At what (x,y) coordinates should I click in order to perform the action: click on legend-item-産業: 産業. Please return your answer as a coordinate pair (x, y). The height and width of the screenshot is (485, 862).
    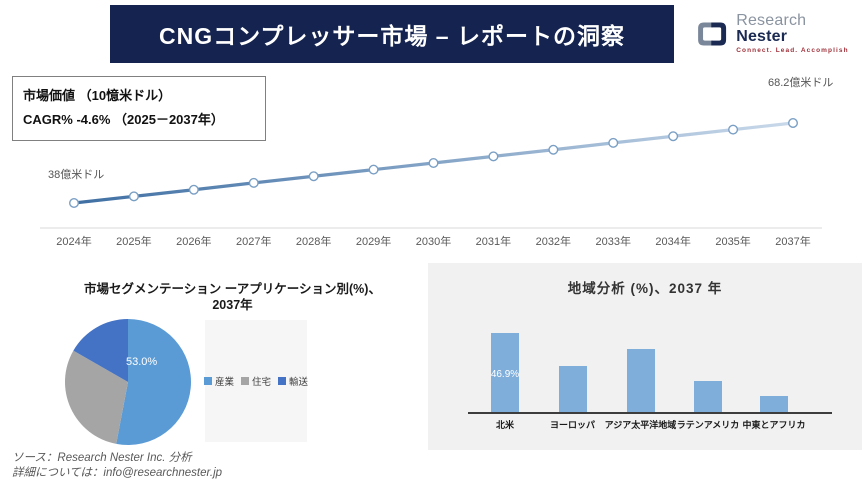
    Looking at the image, I should click on (218, 381).